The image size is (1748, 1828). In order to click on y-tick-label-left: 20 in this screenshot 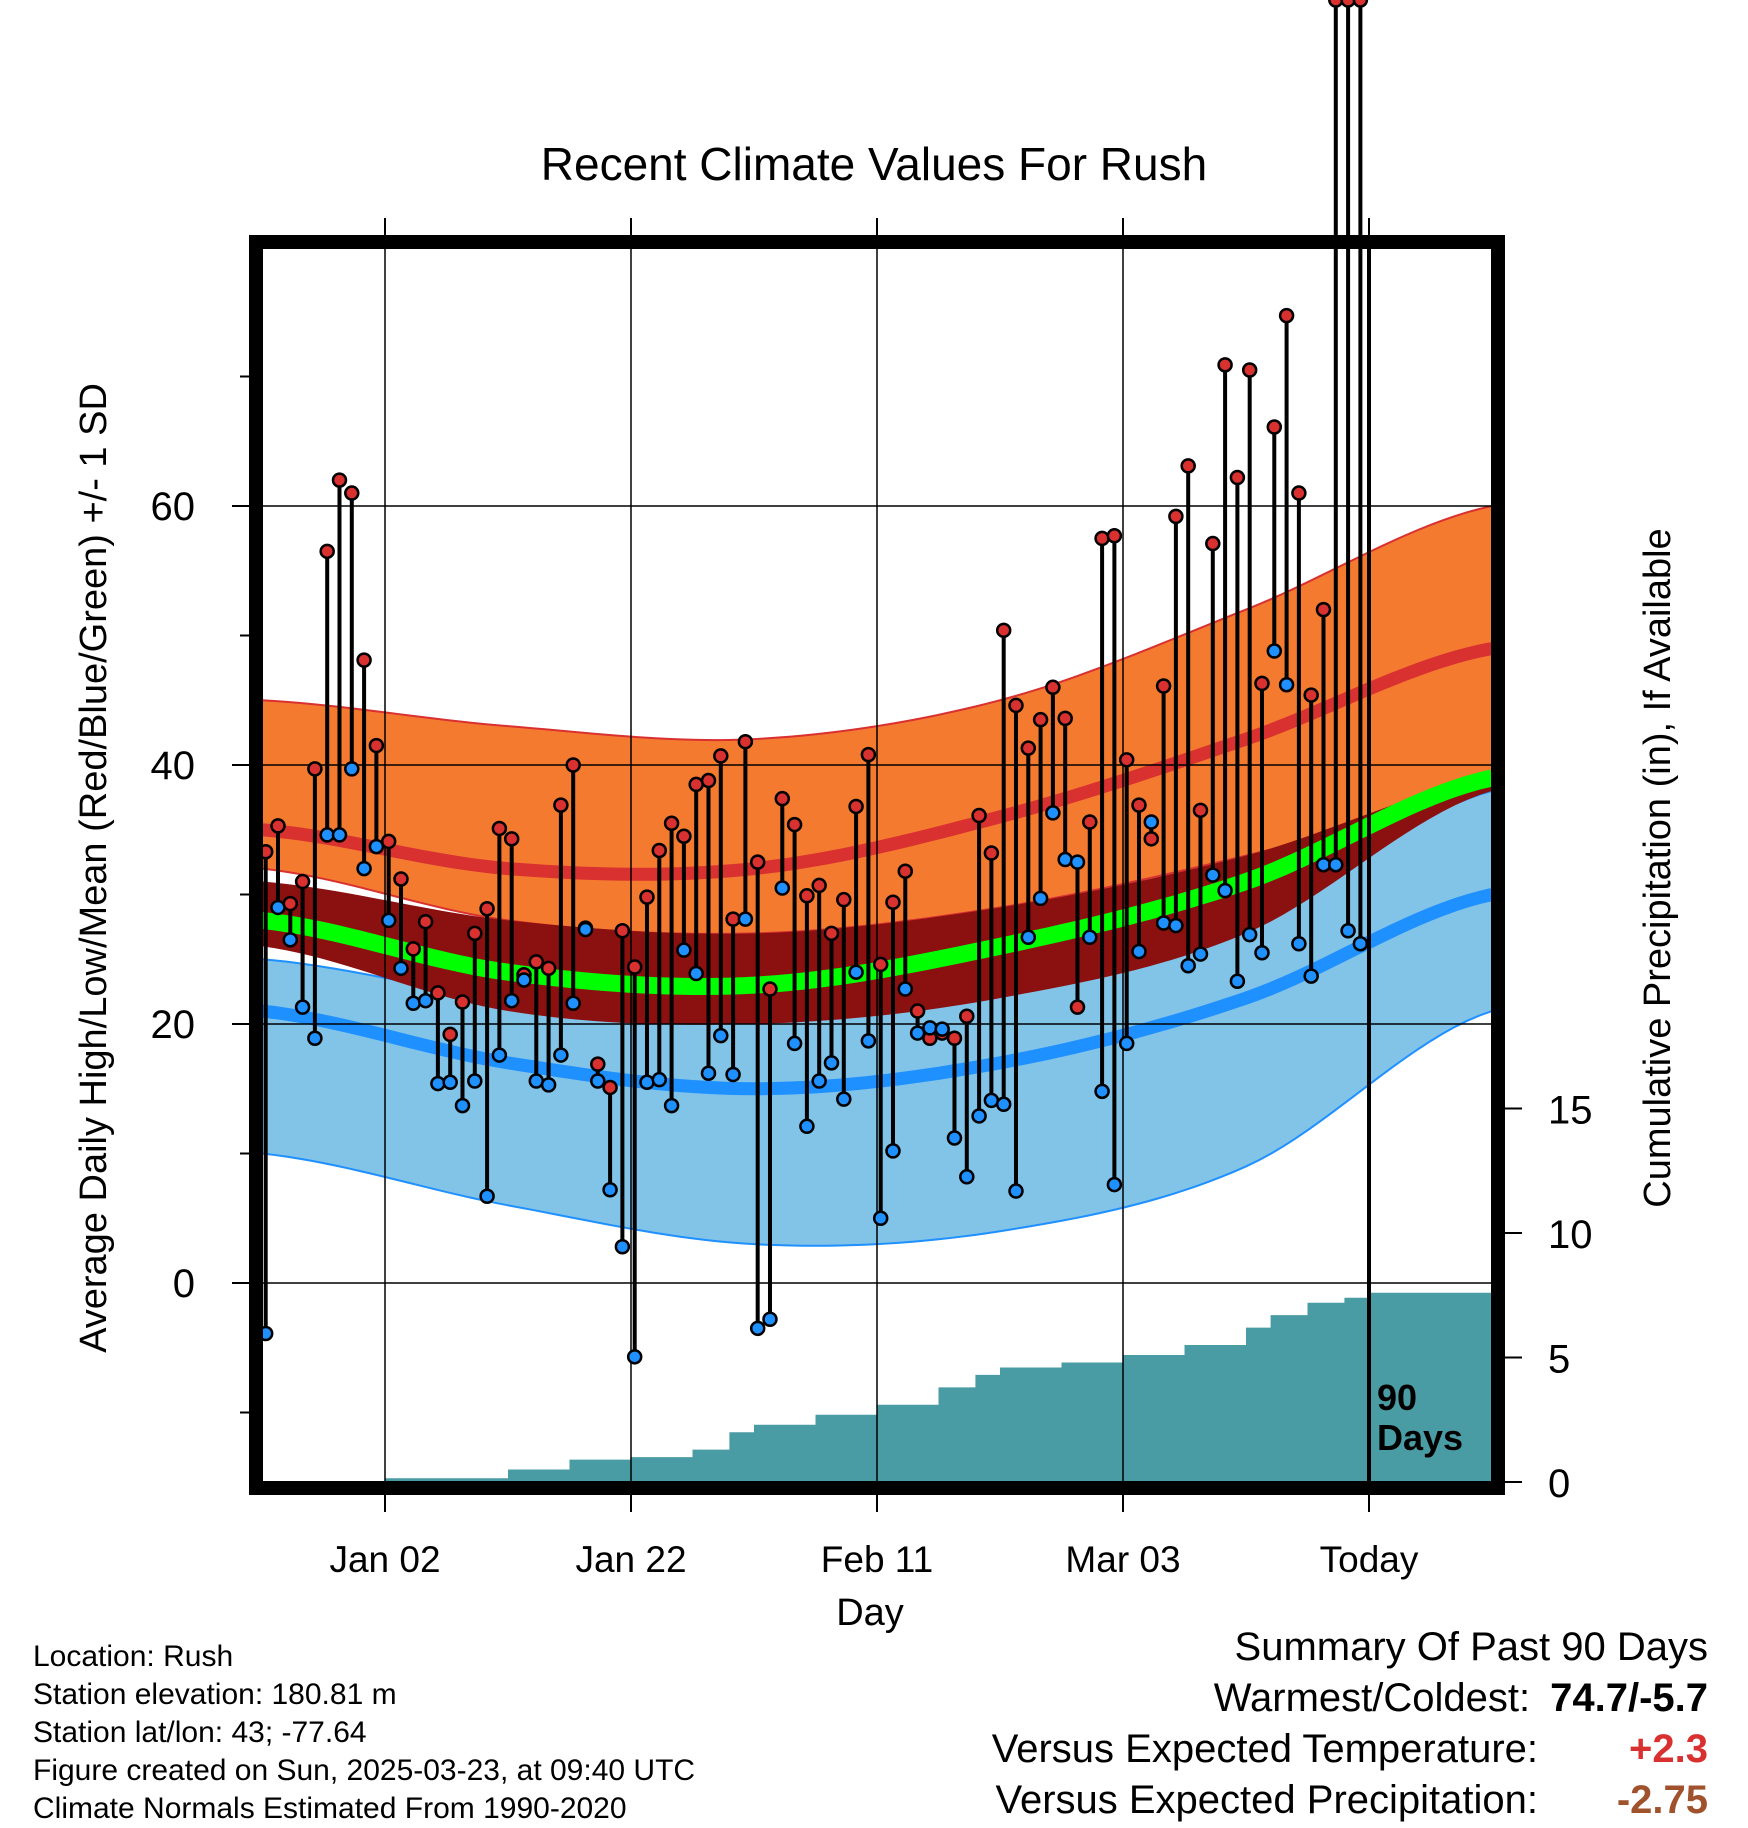, I will do `click(173, 1025)`.